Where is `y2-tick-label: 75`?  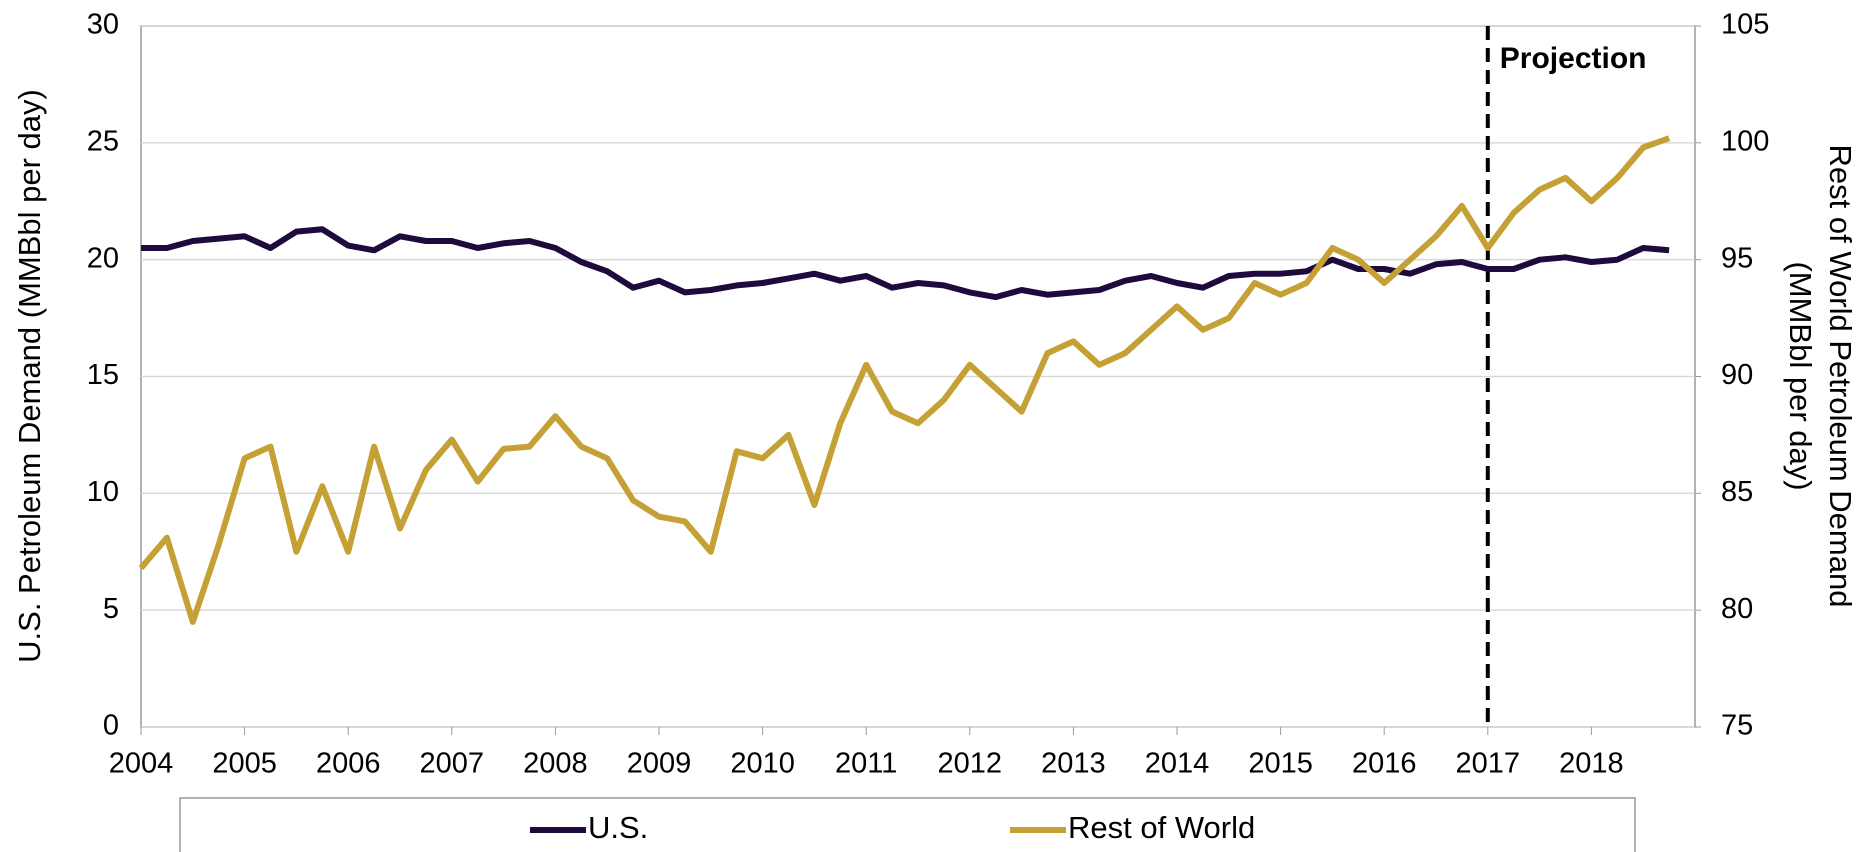
y2-tick-label: 75 is located at coordinates (1737, 726).